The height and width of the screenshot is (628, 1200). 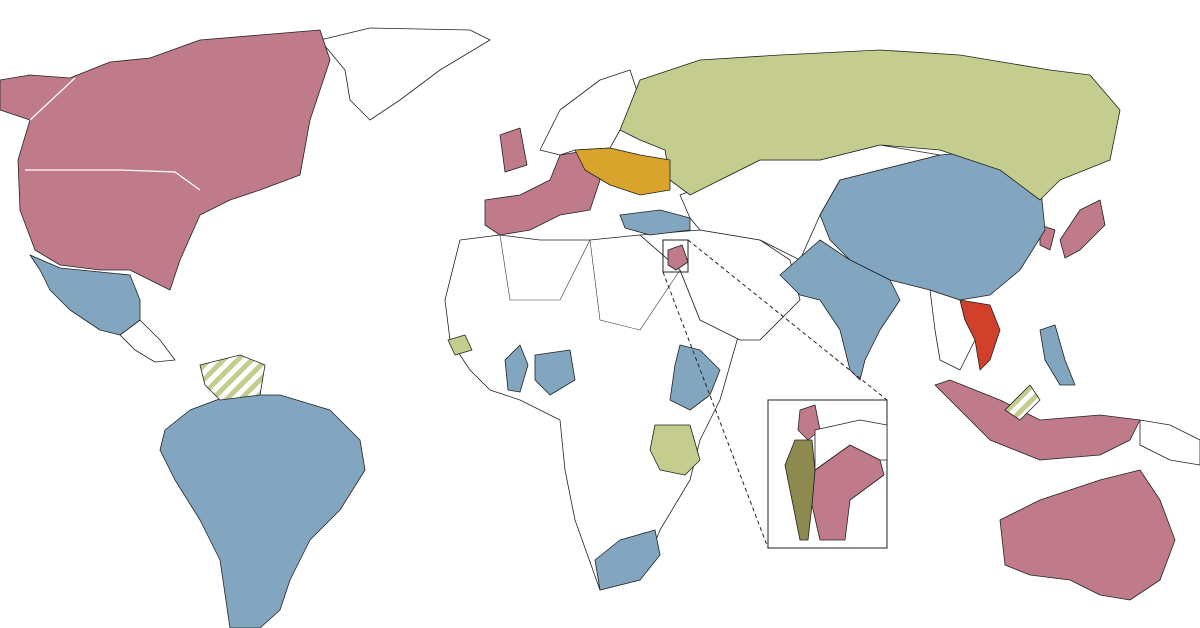 What do you see at coordinates (622, 171) in the screenshot?
I see `poland-ukraine` at bounding box center [622, 171].